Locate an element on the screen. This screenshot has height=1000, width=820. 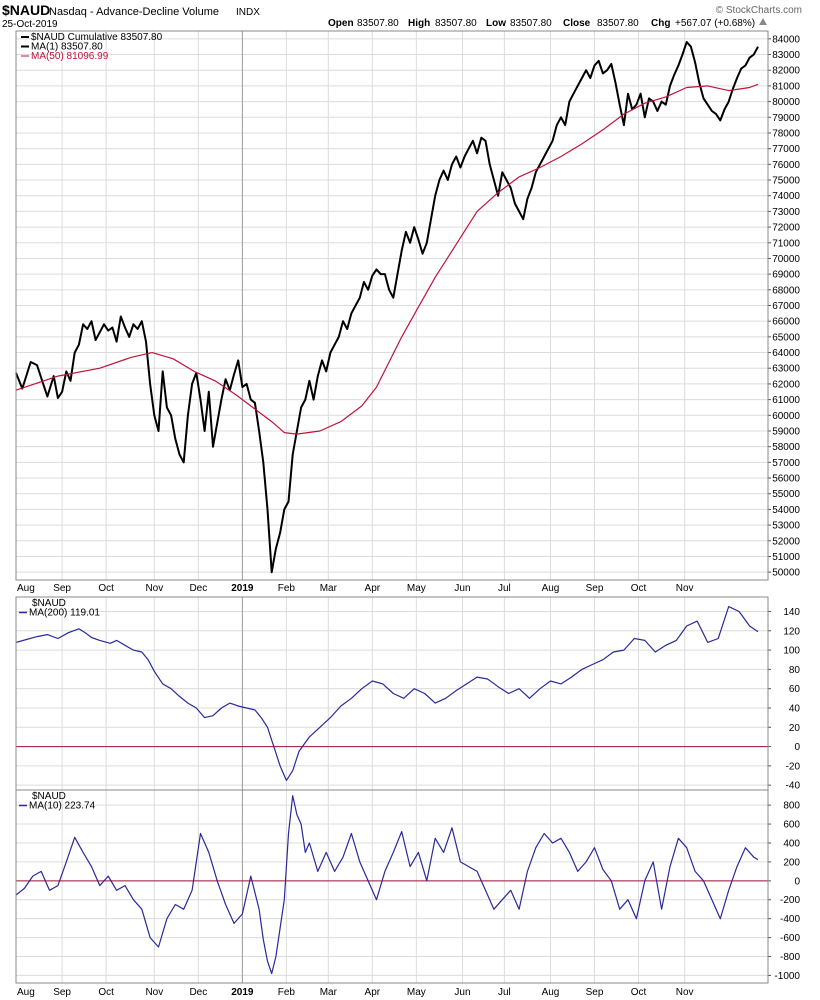
y-tick-label: 60000 is located at coordinates (786, 416).